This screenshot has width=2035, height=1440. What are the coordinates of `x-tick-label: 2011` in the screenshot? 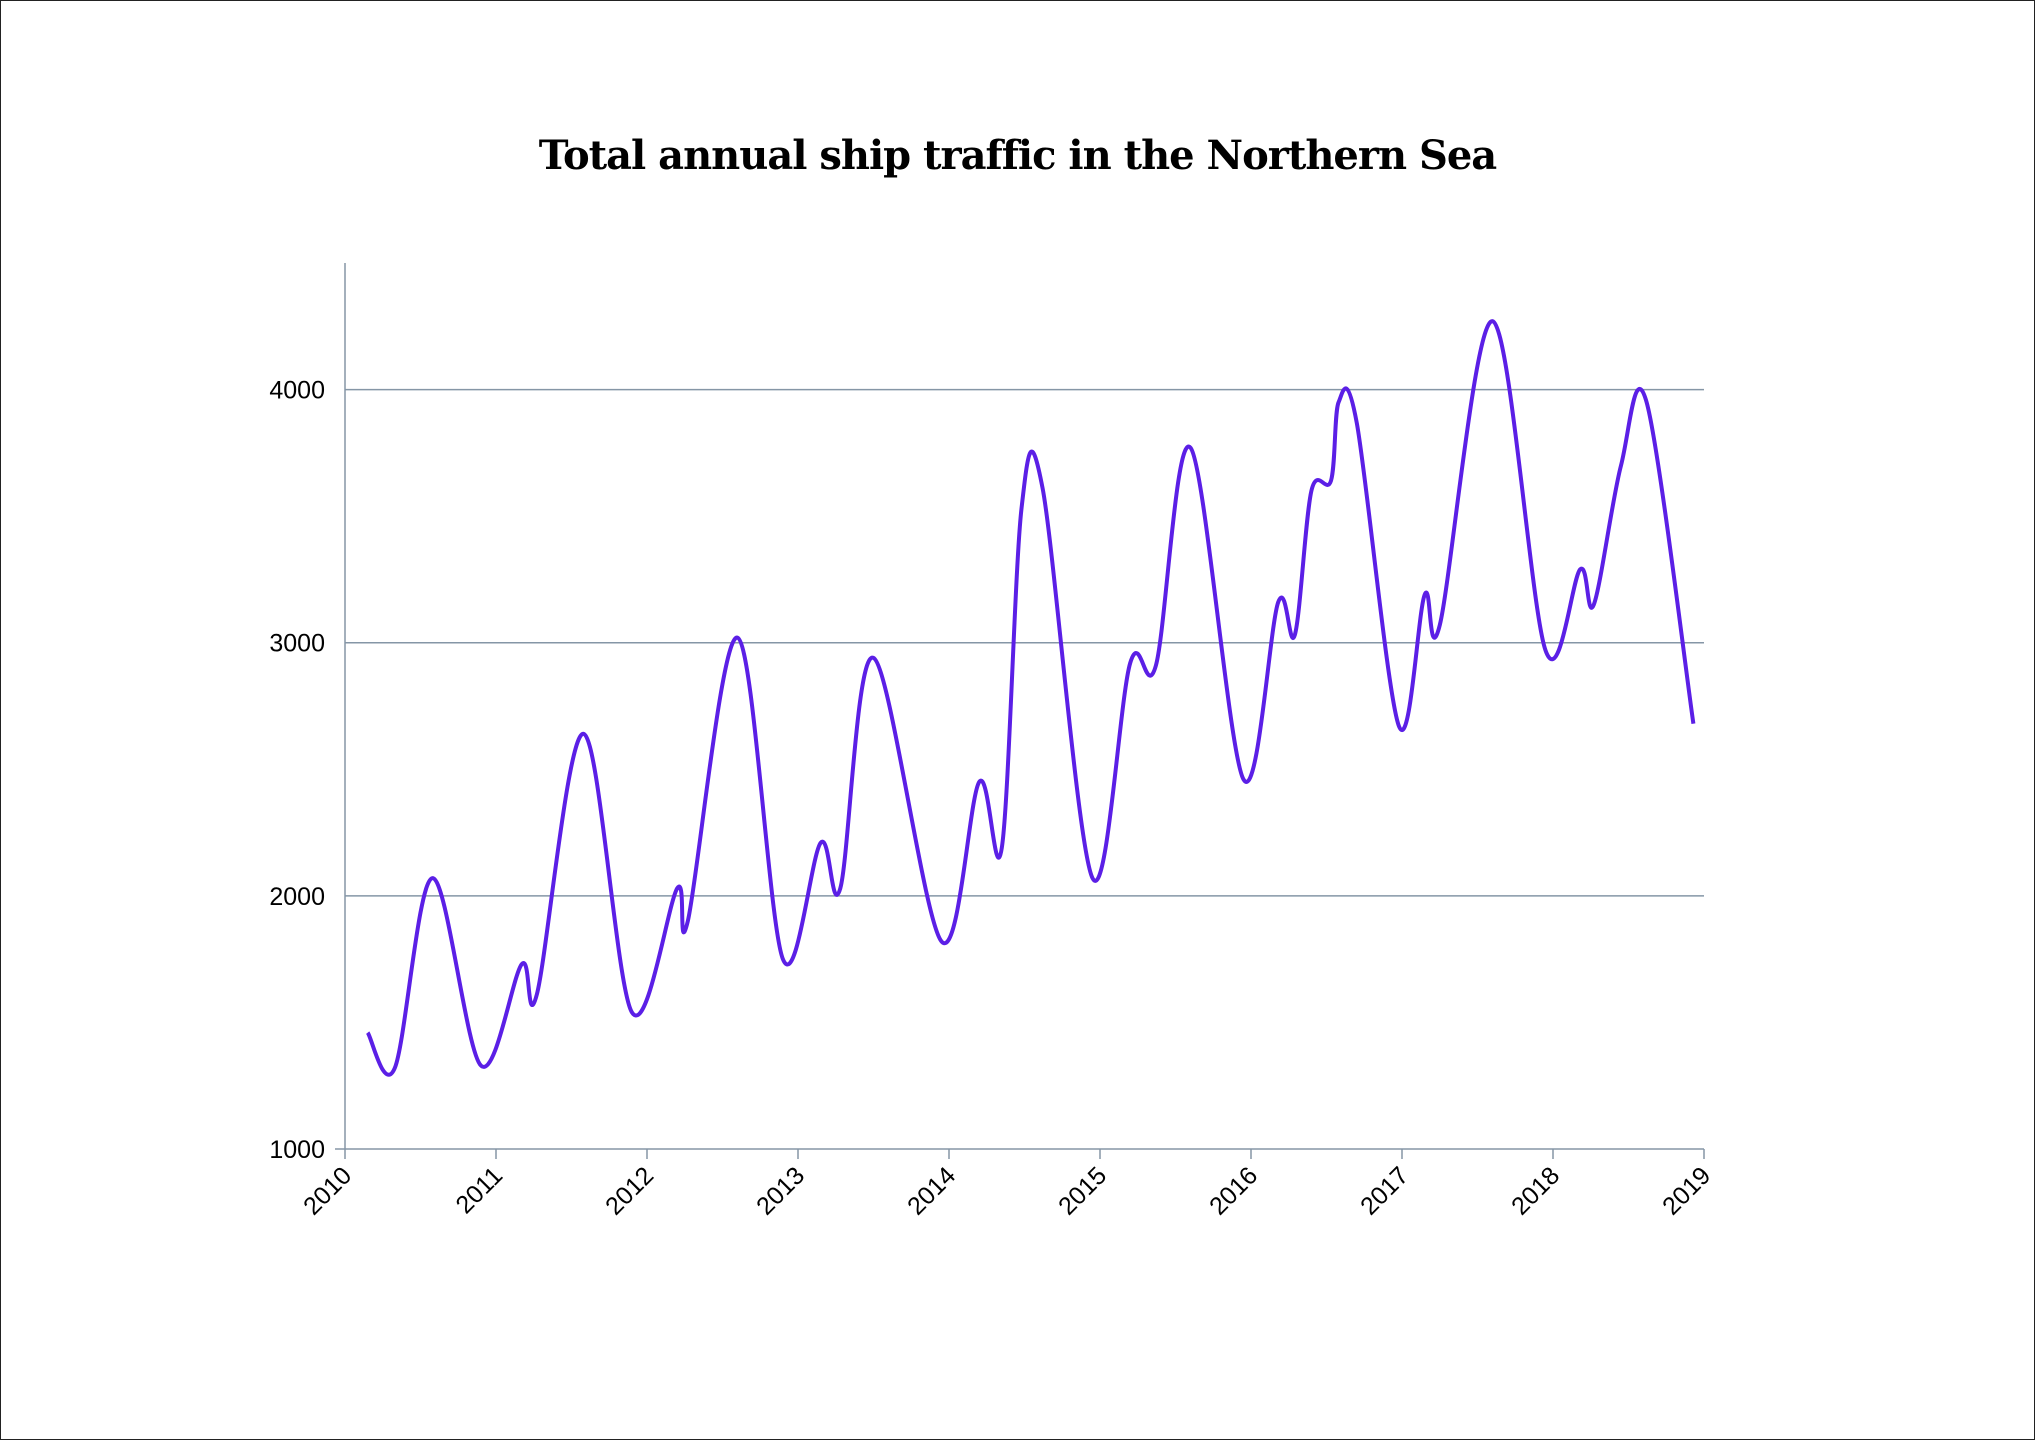 It's located at (479, 1190).